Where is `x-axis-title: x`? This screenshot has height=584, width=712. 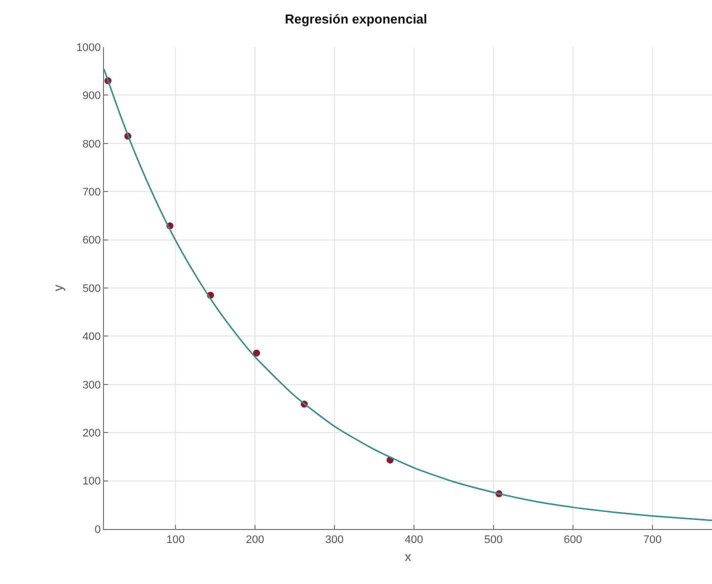
x-axis-title: x is located at coordinates (408, 556).